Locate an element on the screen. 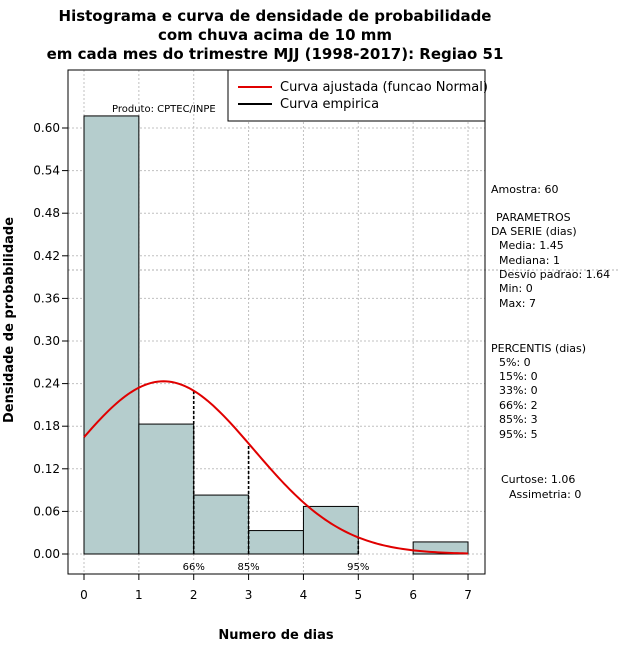 The width and height of the screenshot is (640, 660). y-tick-label-3: 0.18 is located at coordinates (46, 426).